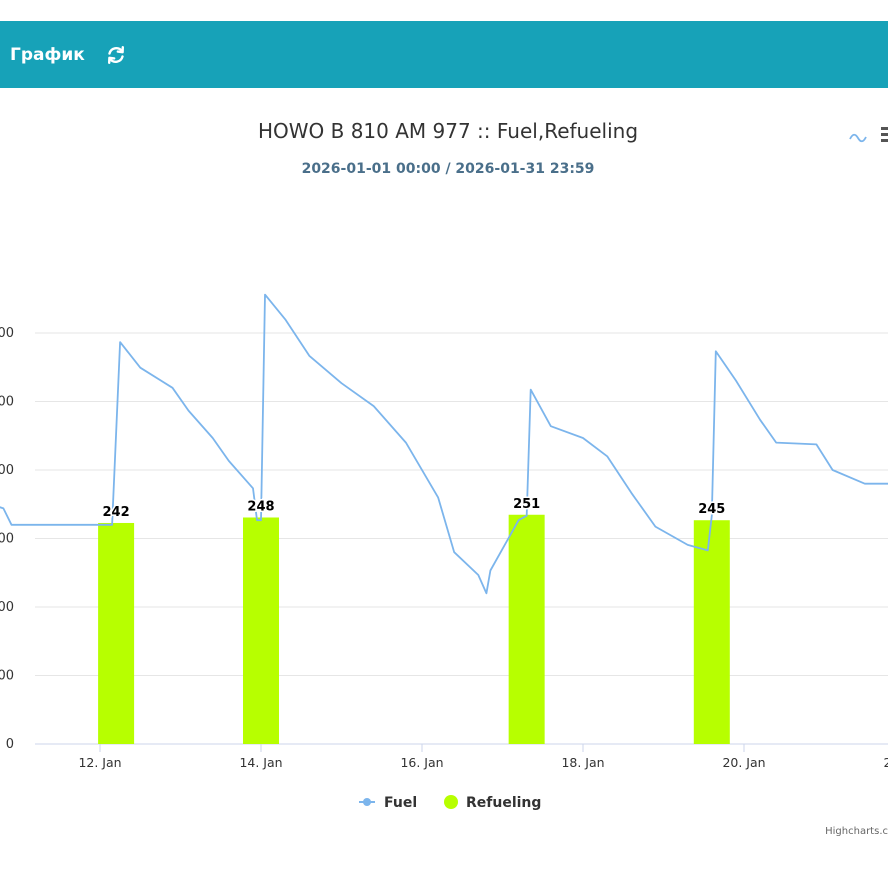  What do you see at coordinates (444, 10) in the screenshot?
I see `top-strip` at bounding box center [444, 10].